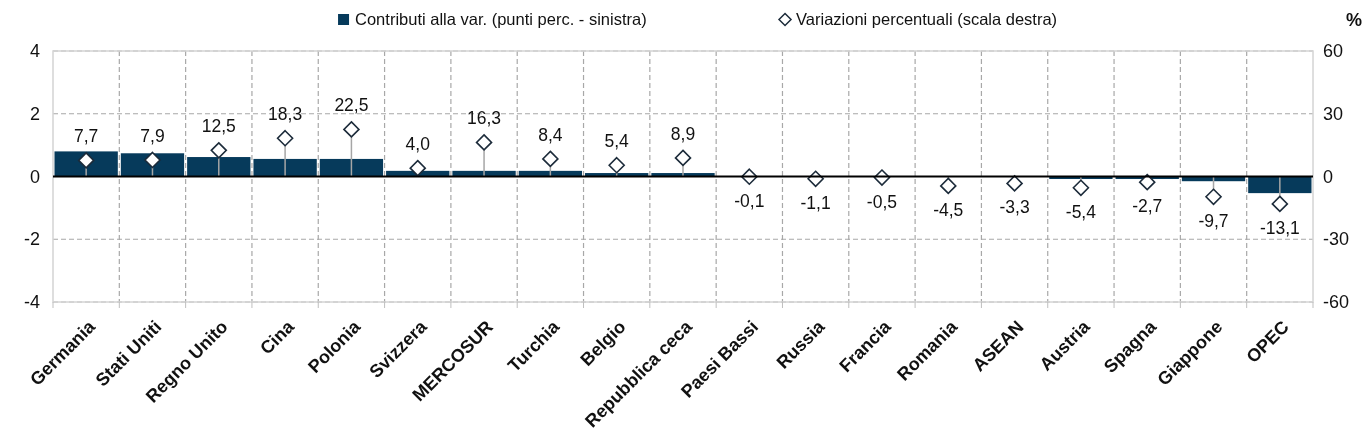 The width and height of the screenshot is (1366, 446). Describe the element at coordinates (1279, 227) in the screenshot. I see `data-label: -13,1` at that location.